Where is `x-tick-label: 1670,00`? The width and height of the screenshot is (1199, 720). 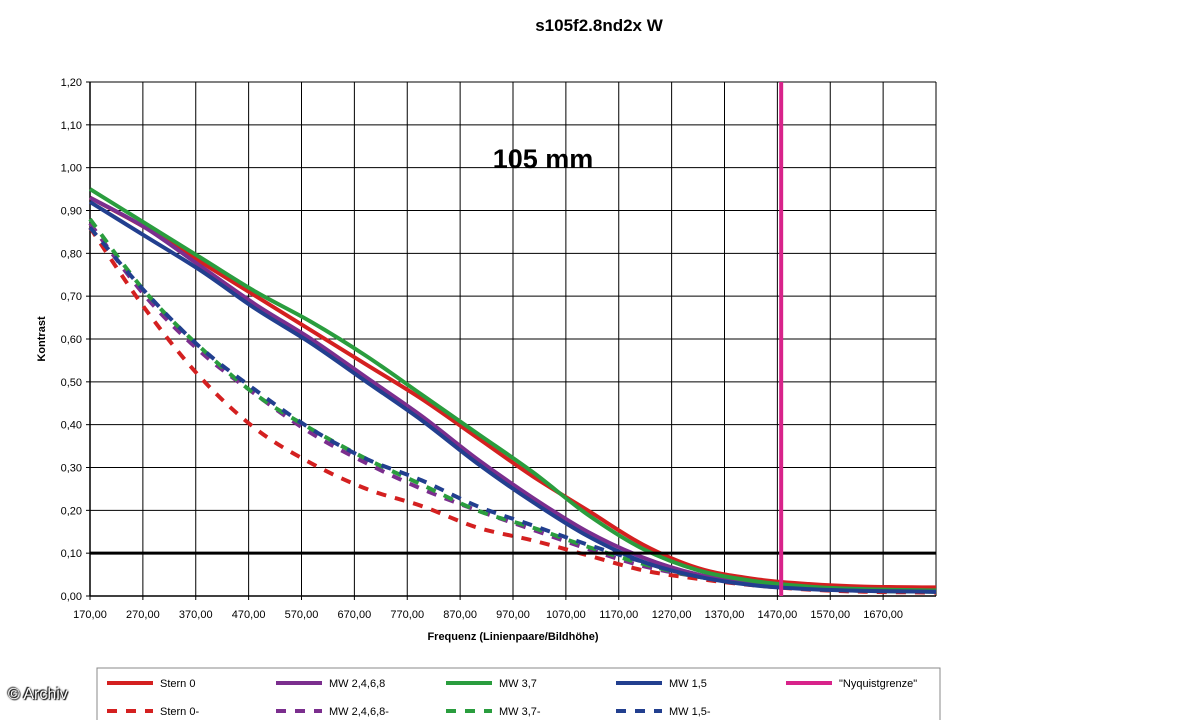 x-tick-label: 1670,00 is located at coordinates (883, 615).